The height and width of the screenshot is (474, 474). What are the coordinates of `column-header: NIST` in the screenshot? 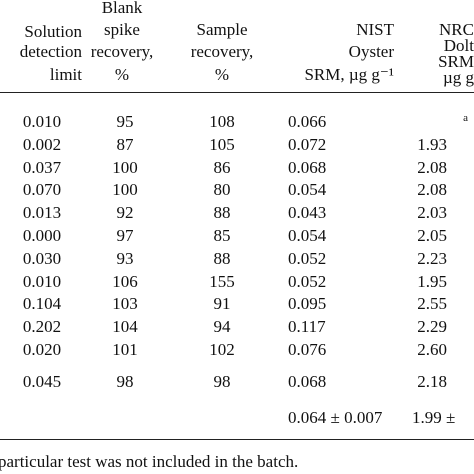 It's located at (375, 29).